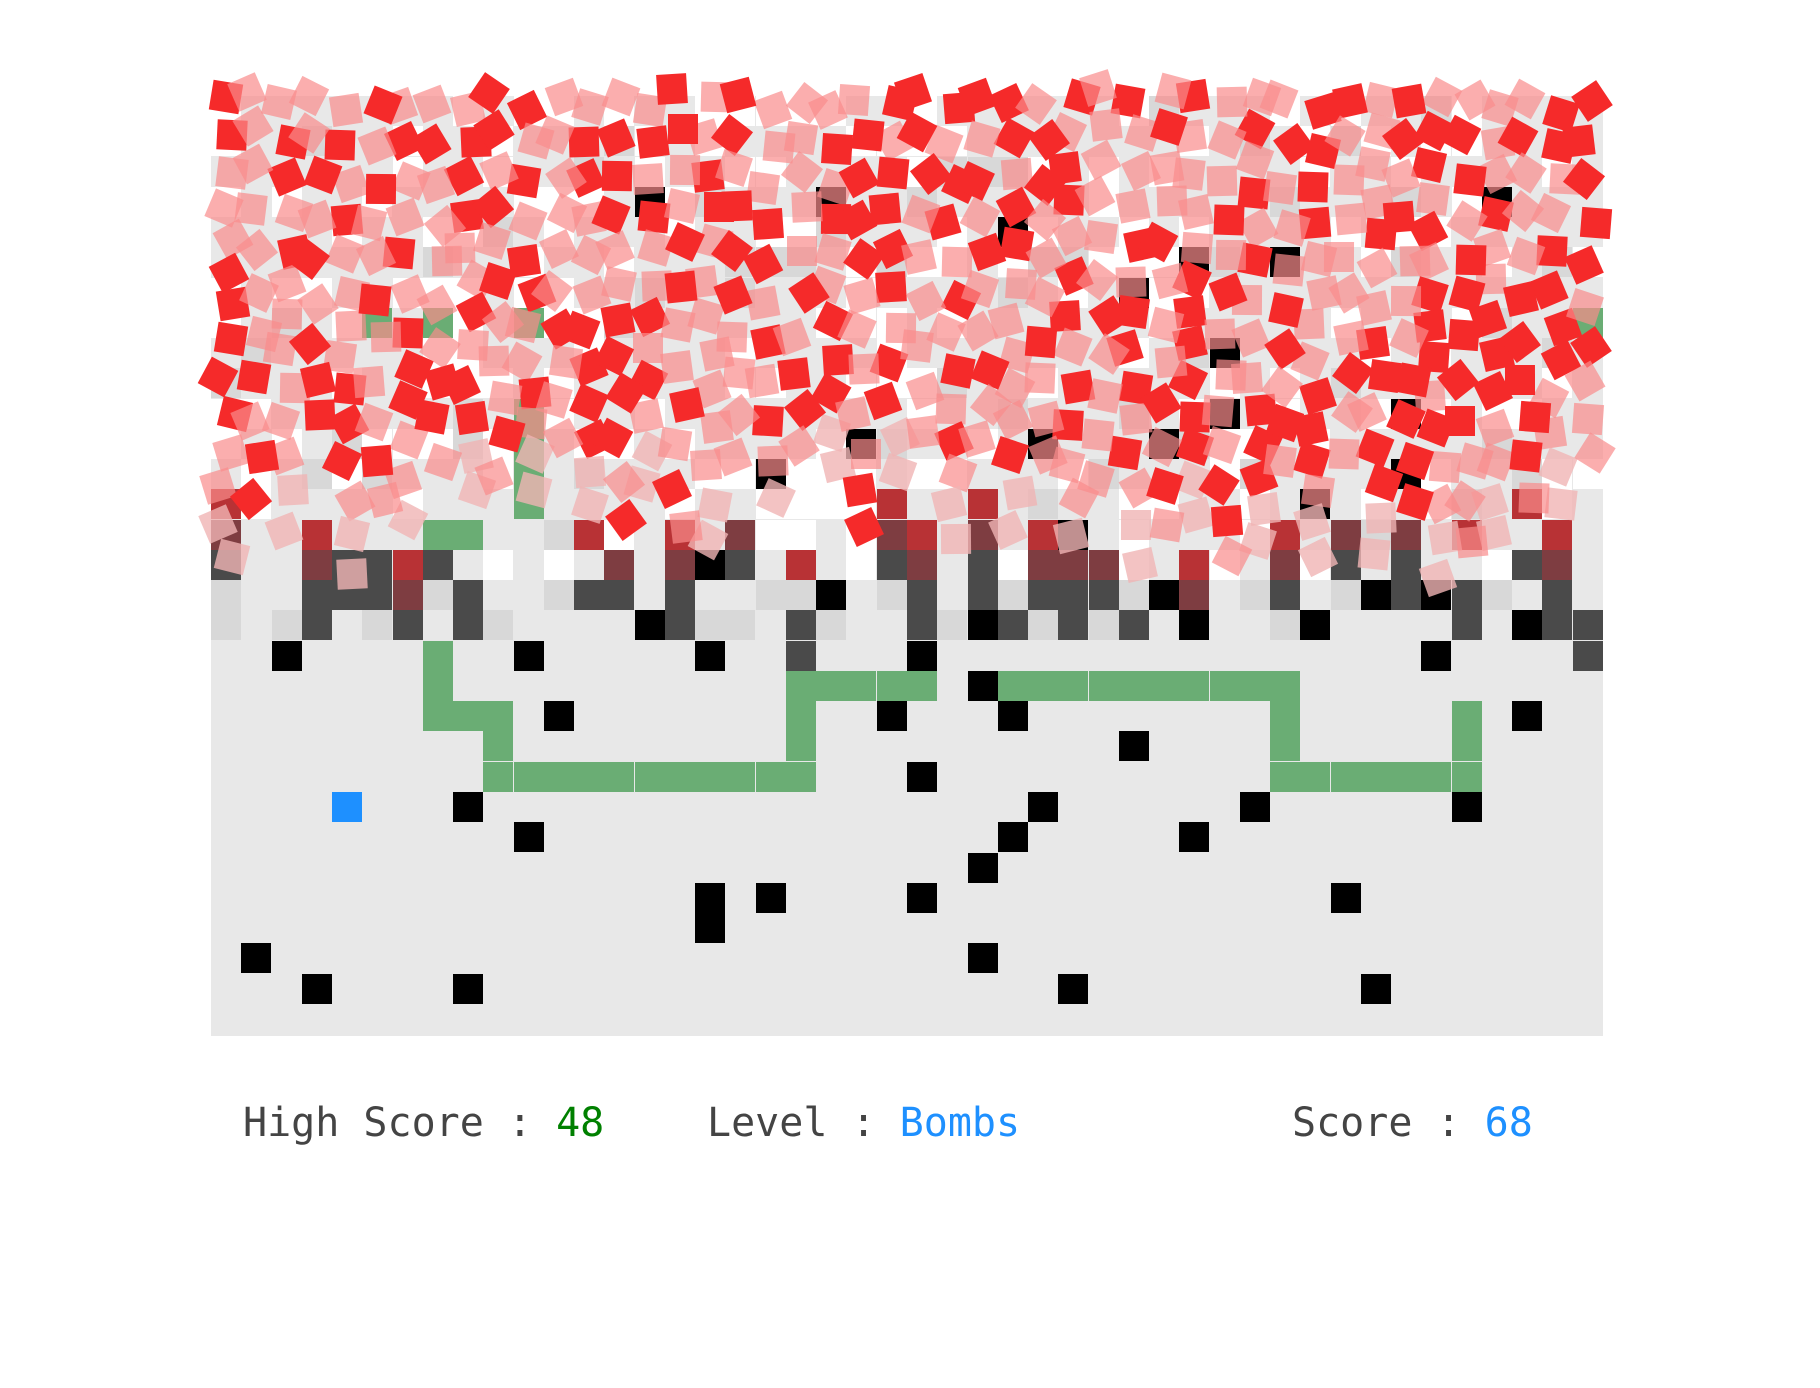  What do you see at coordinates (960, 1123) in the screenshot?
I see `level-value: Bombs` at bounding box center [960, 1123].